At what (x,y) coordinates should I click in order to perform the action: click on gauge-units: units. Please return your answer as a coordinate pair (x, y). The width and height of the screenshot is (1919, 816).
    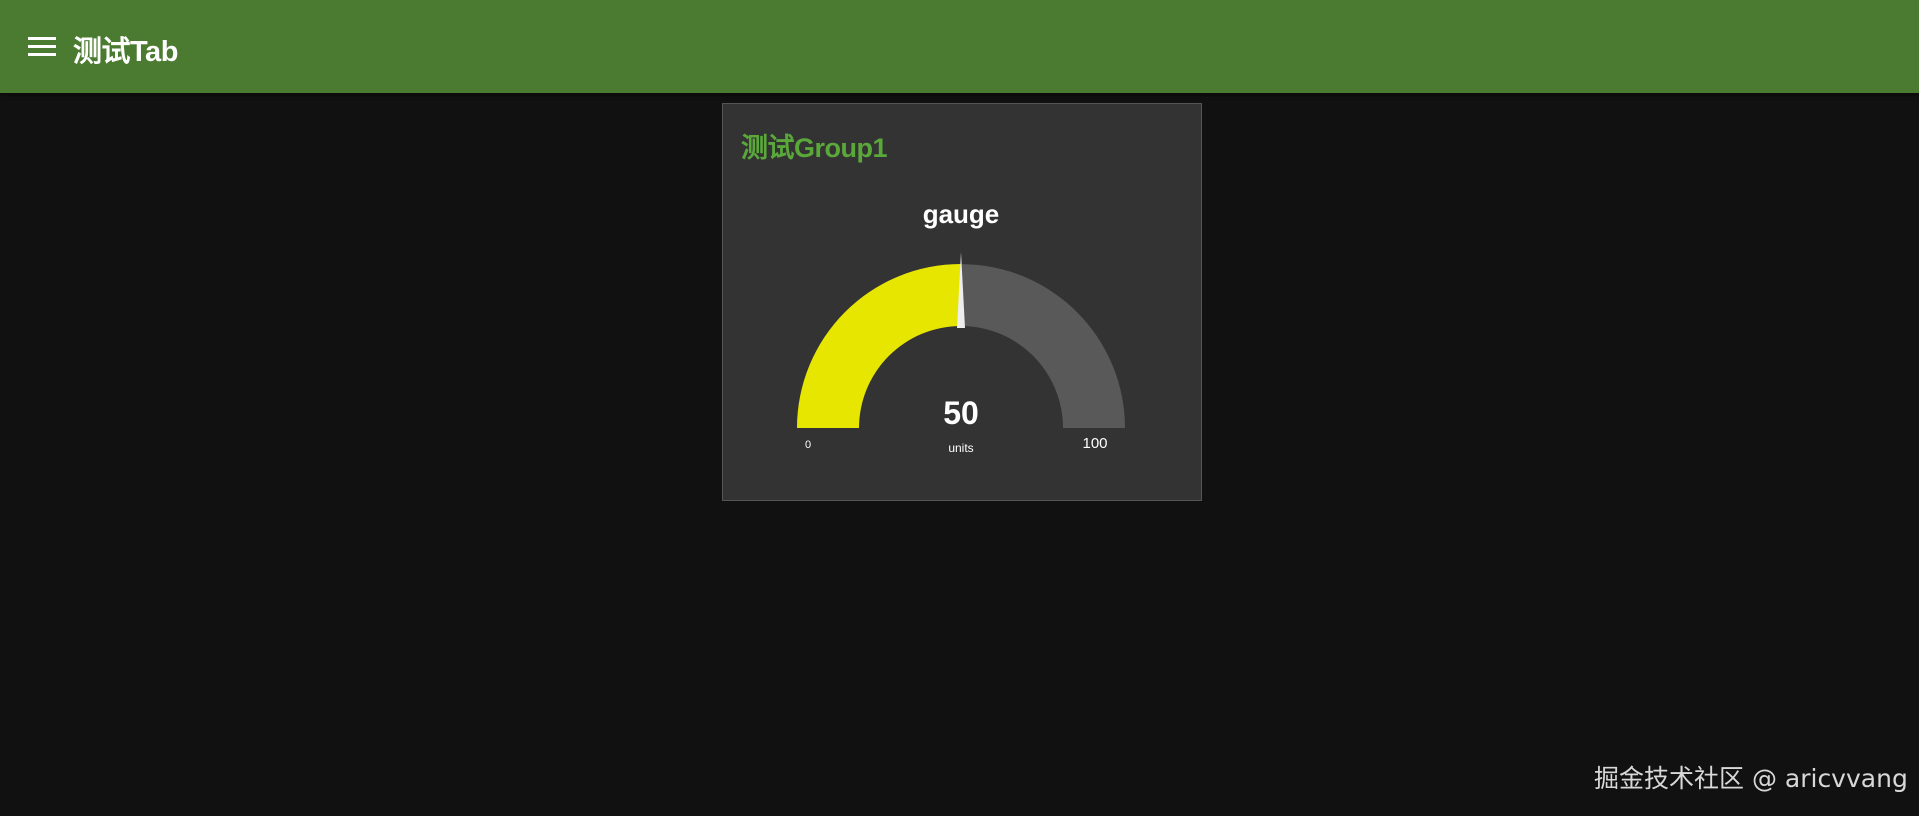
    Looking at the image, I should click on (960, 448).